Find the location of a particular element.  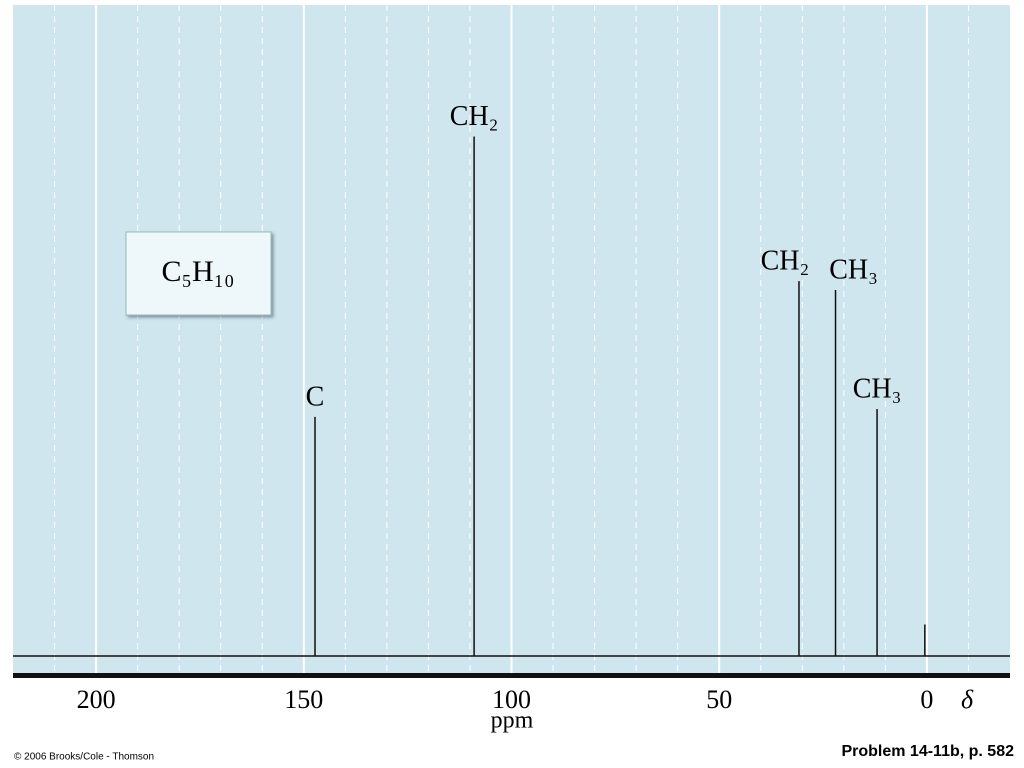

copyright: © 2006 Brooks/Cole - Thomson is located at coordinates (84, 757).